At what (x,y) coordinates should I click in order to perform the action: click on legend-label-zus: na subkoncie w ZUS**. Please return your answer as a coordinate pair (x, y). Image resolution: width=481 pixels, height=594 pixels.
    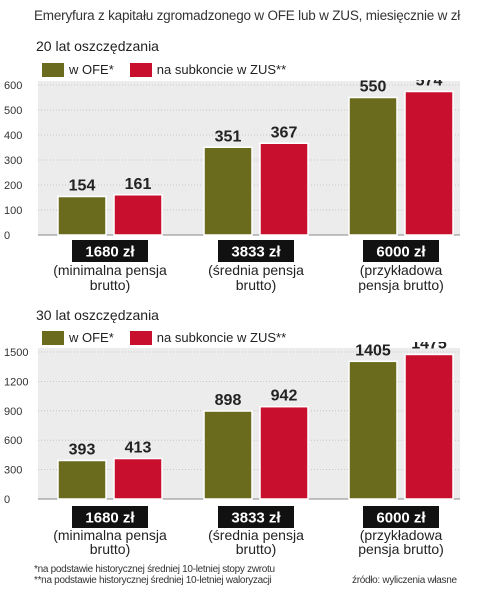
    Looking at the image, I should click on (221, 69).